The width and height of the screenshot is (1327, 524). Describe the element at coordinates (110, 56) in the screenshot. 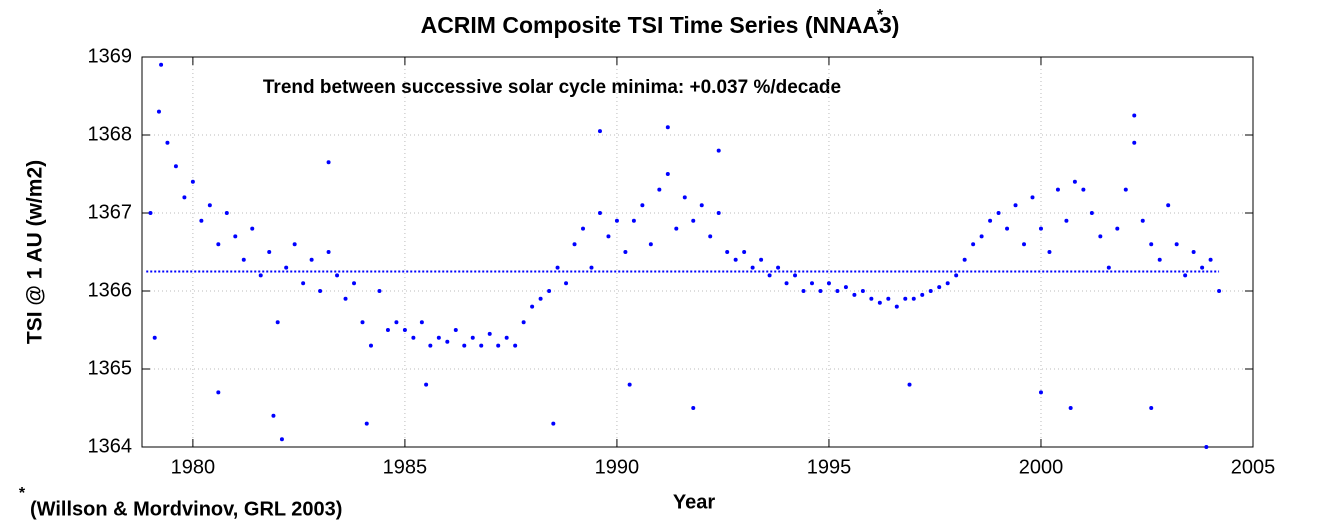

I see `y-tick-label: 1369` at that location.